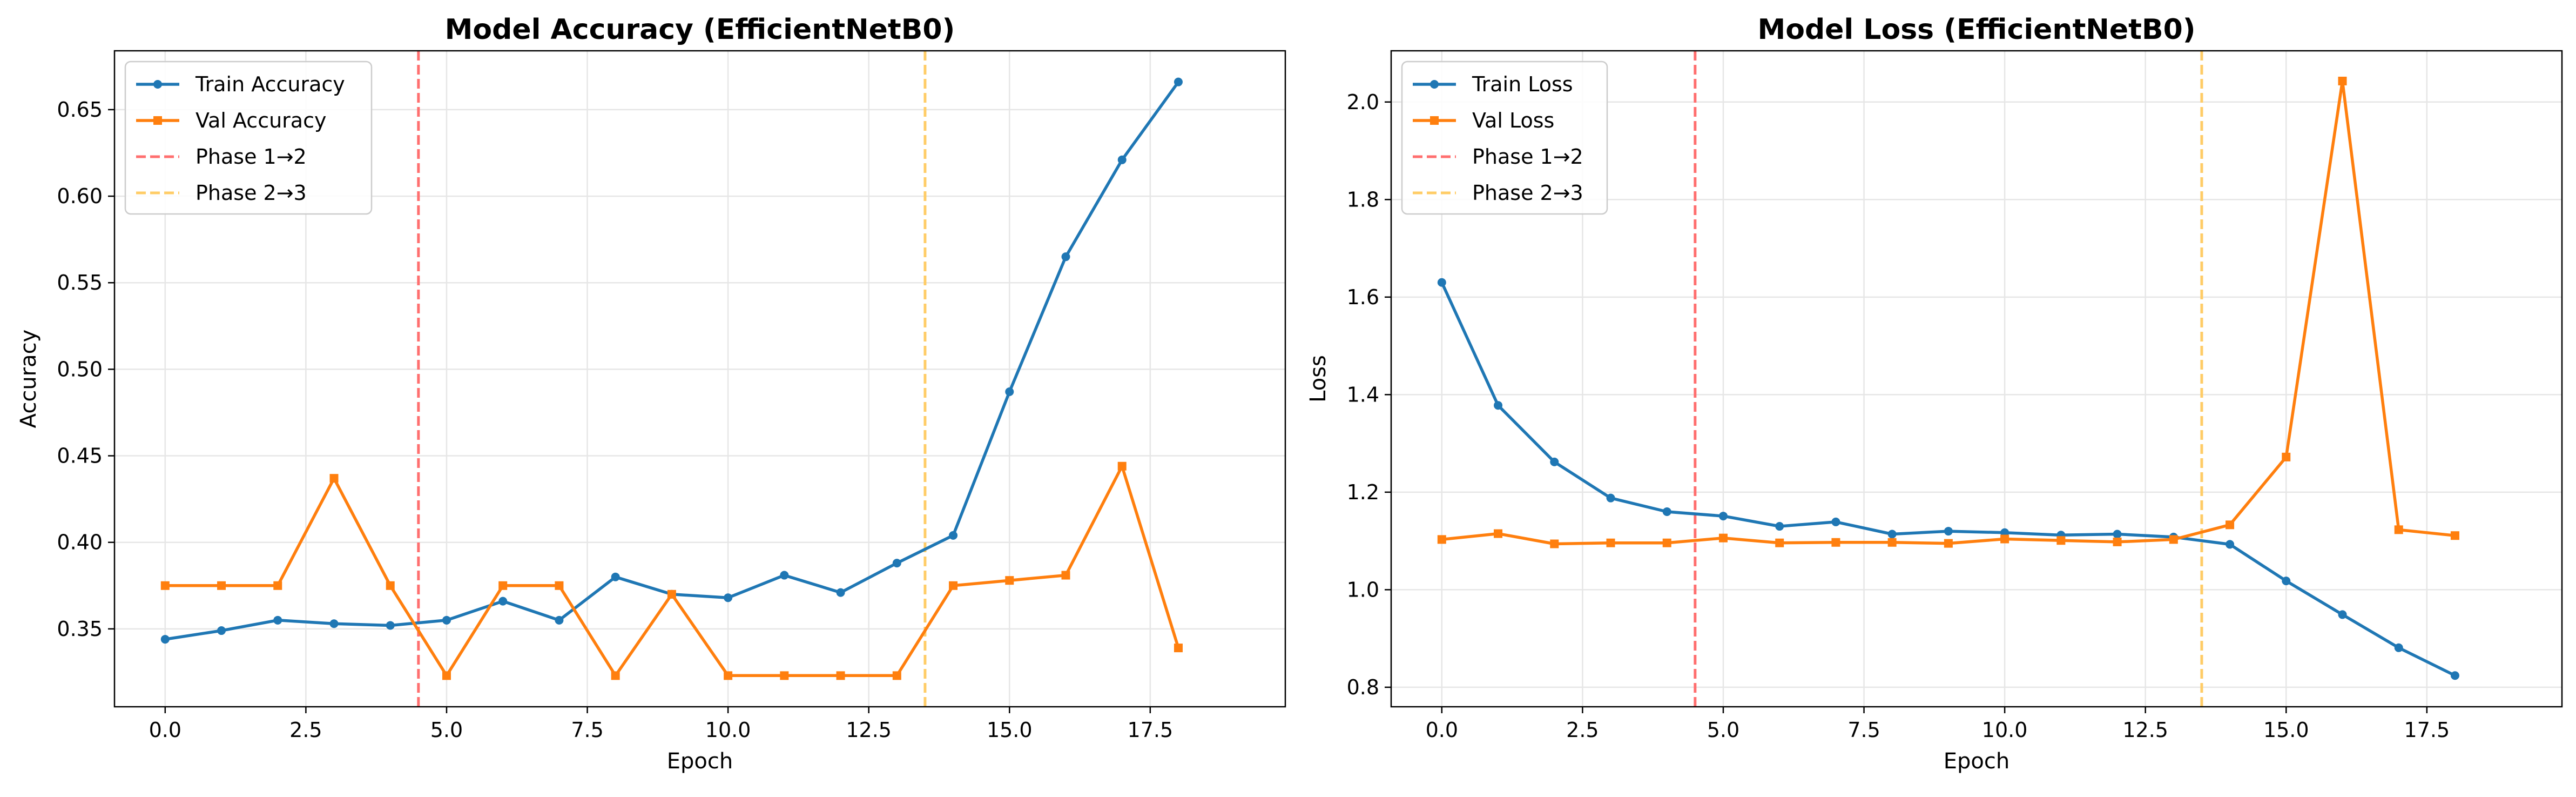  I want to click on legend: Train Loss Val Loss Phase 1→2 Phase 2→3, so click(1504, 138).